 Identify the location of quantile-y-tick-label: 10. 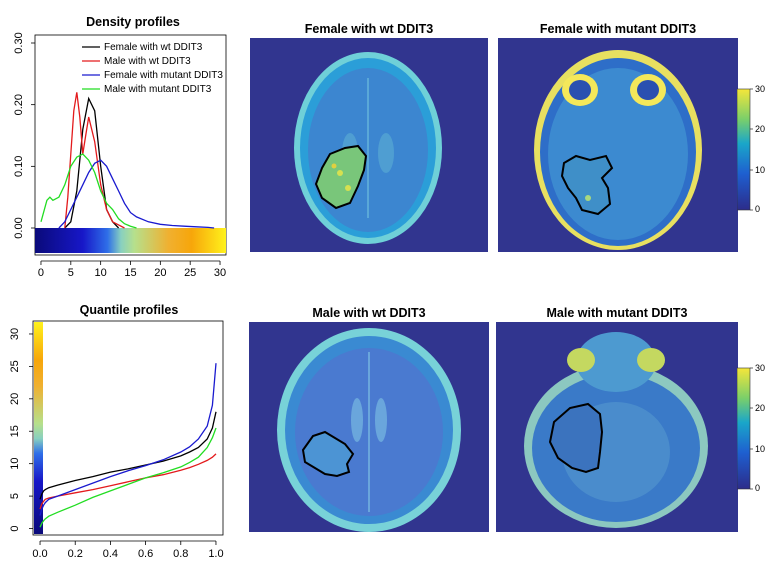
(15, 464).